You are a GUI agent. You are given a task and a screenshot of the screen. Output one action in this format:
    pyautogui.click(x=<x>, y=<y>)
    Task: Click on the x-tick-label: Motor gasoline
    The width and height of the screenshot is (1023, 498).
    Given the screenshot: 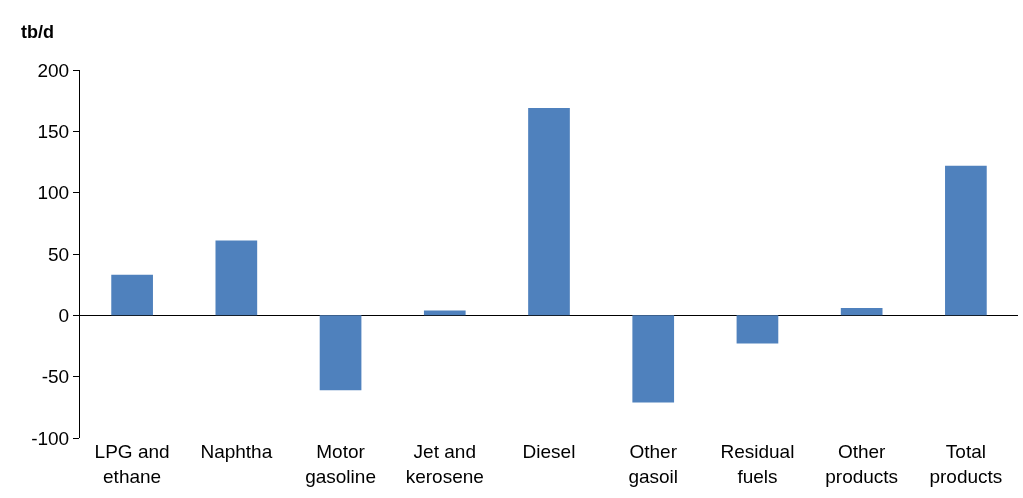 What is the action you would take?
    pyautogui.click(x=340, y=464)
    